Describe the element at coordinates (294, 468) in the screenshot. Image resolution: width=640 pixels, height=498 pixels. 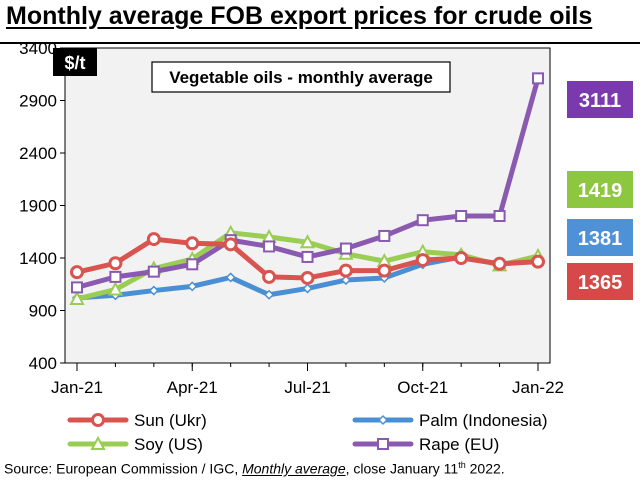
I see `footer-emphasis: Monthly average` at that location.